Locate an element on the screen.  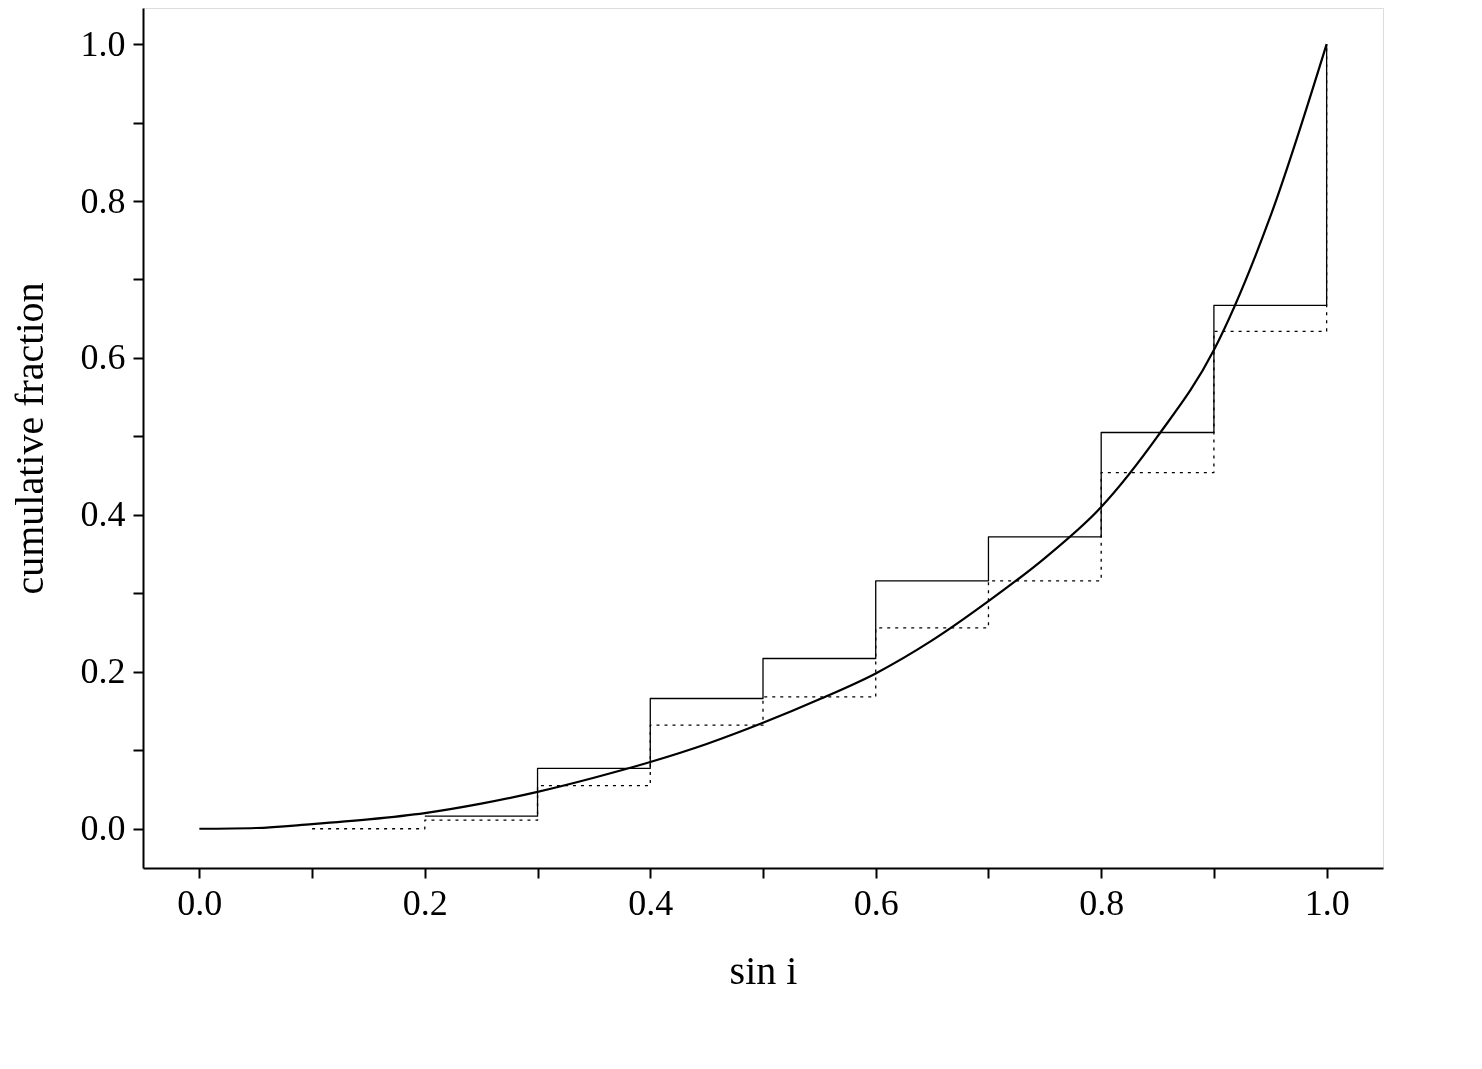
y-tick-label: 0.8 is located at coordinates (103, 200).